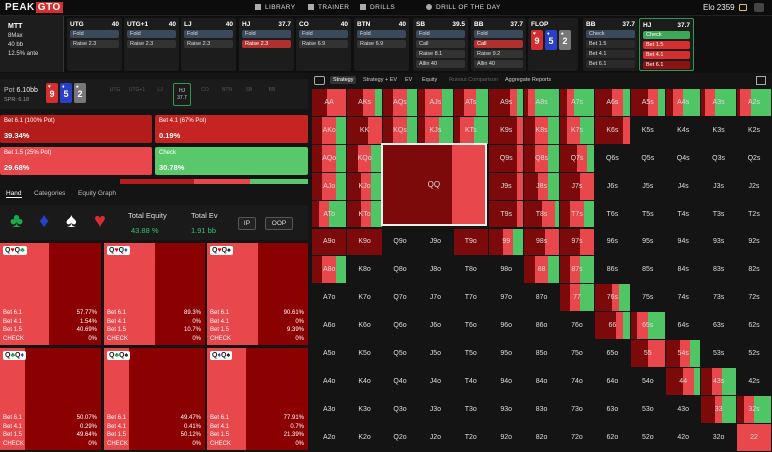  What do you see at coordinates (610, 34) in the screenshot?
I see `bb-check-option: Check` at bounding box center [610, 34].